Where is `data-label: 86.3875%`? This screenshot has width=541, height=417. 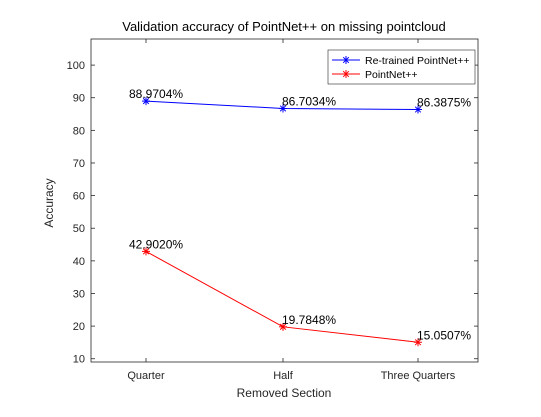
data-label: 86.3875% is located at coordinates (444, 103).